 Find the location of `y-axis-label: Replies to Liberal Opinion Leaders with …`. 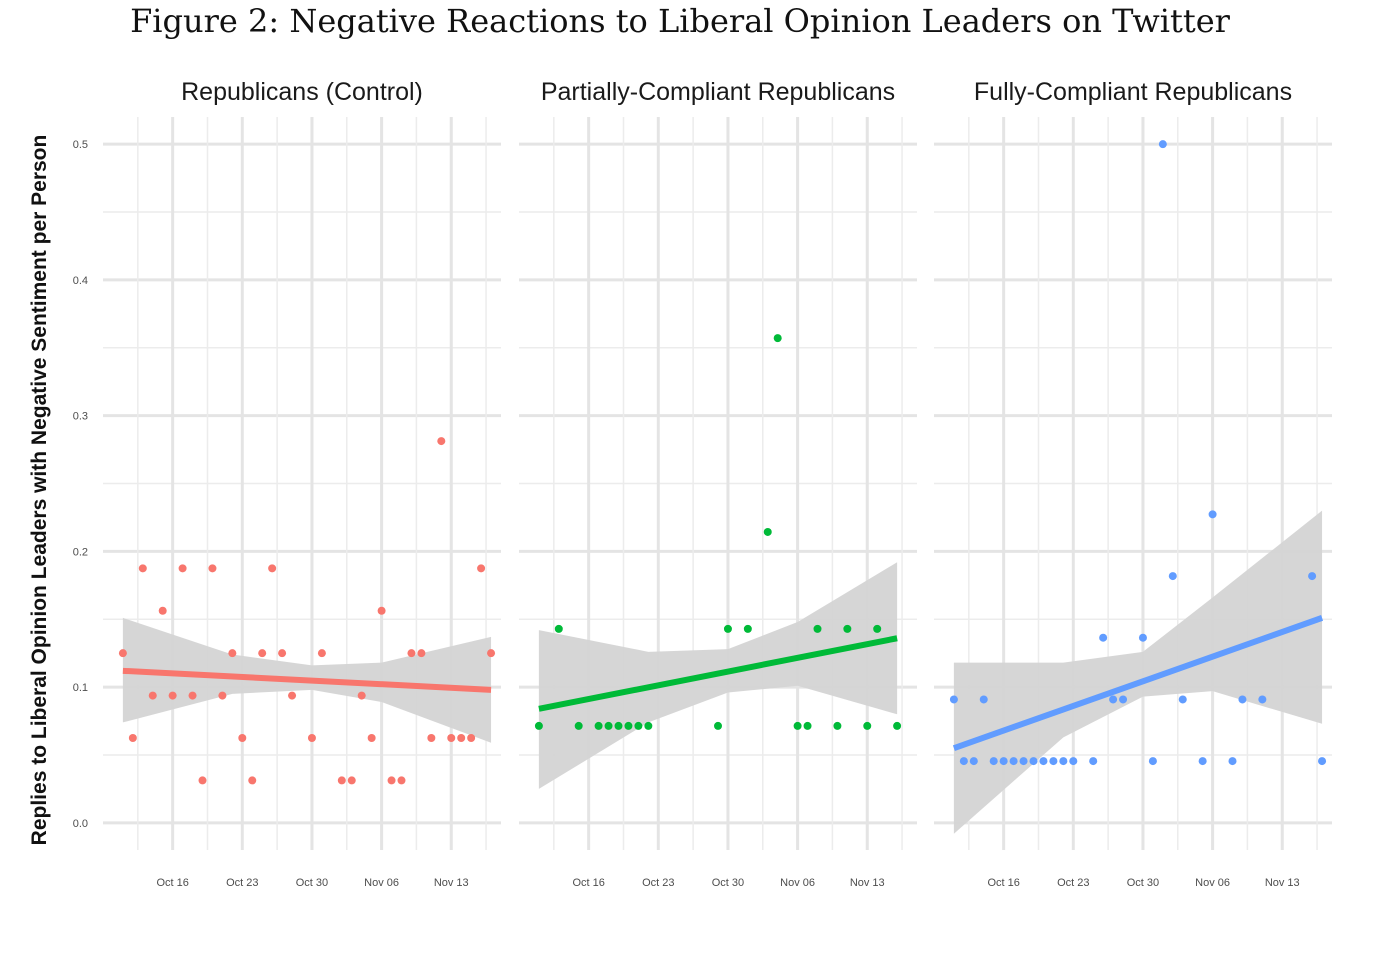

y-axis-label: Replies to Liberal Opinion Leaders with … is located at coordinates (39, 490).